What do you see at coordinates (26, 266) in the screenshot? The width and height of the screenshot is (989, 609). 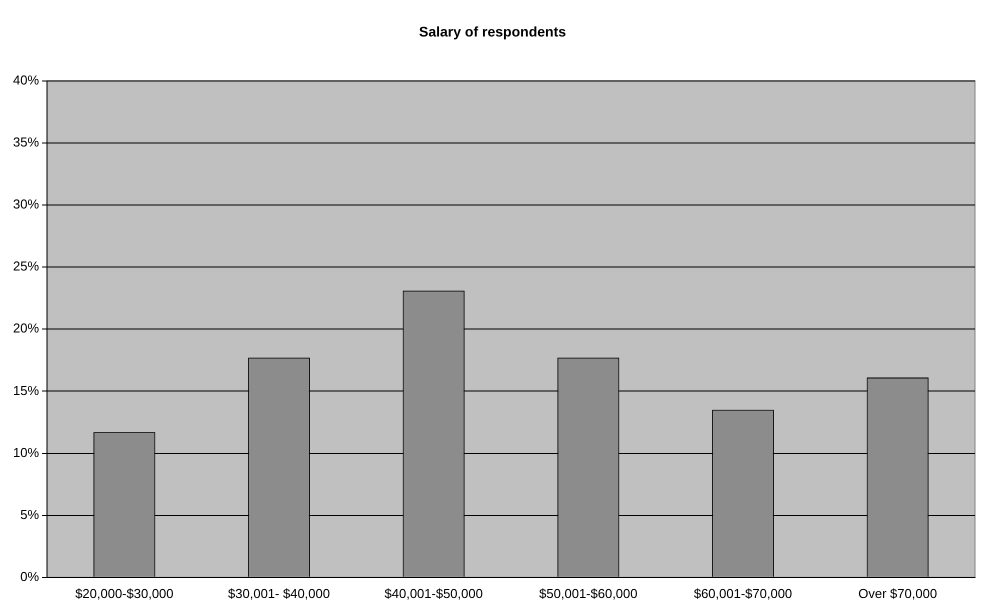 I see `y-tick-label: 25%` at bounding box center [26, 266].